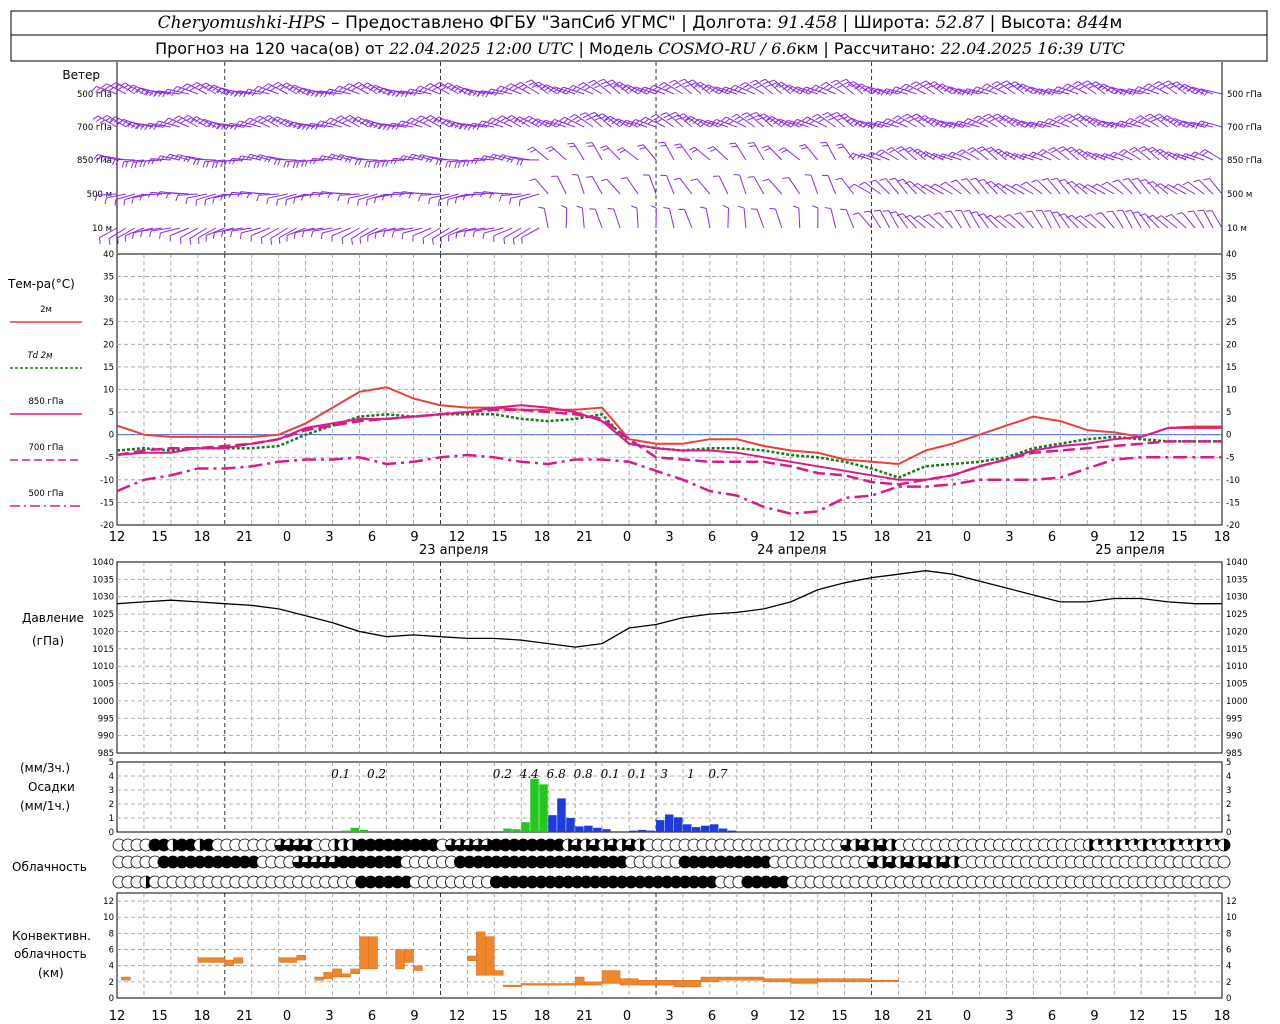 The width and height of the screenshot is (1280, 1024). What do you see at coordinates (831, 980) in the screenshot?
I see `convective-bar` at bounding box center [831, 980].